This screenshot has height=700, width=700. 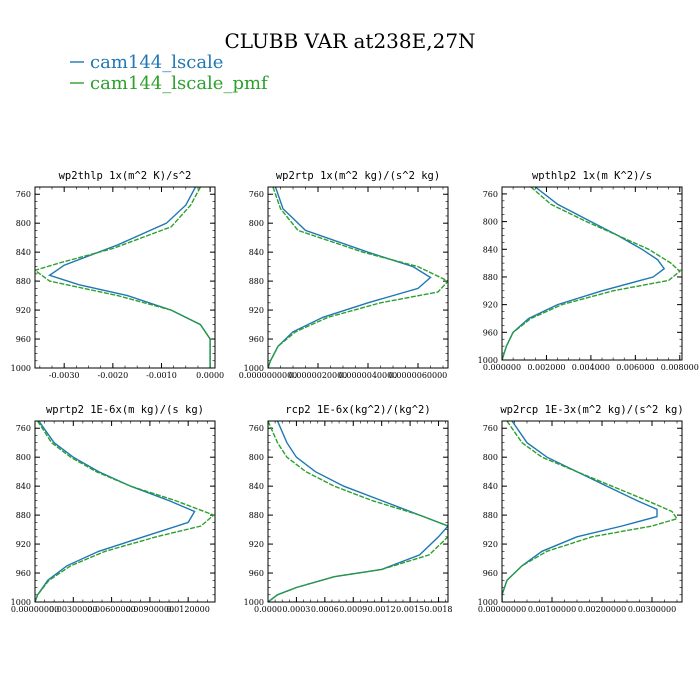 I want to click on legend-label-lscale: cam144_lscale, so click(x=156, y=62).